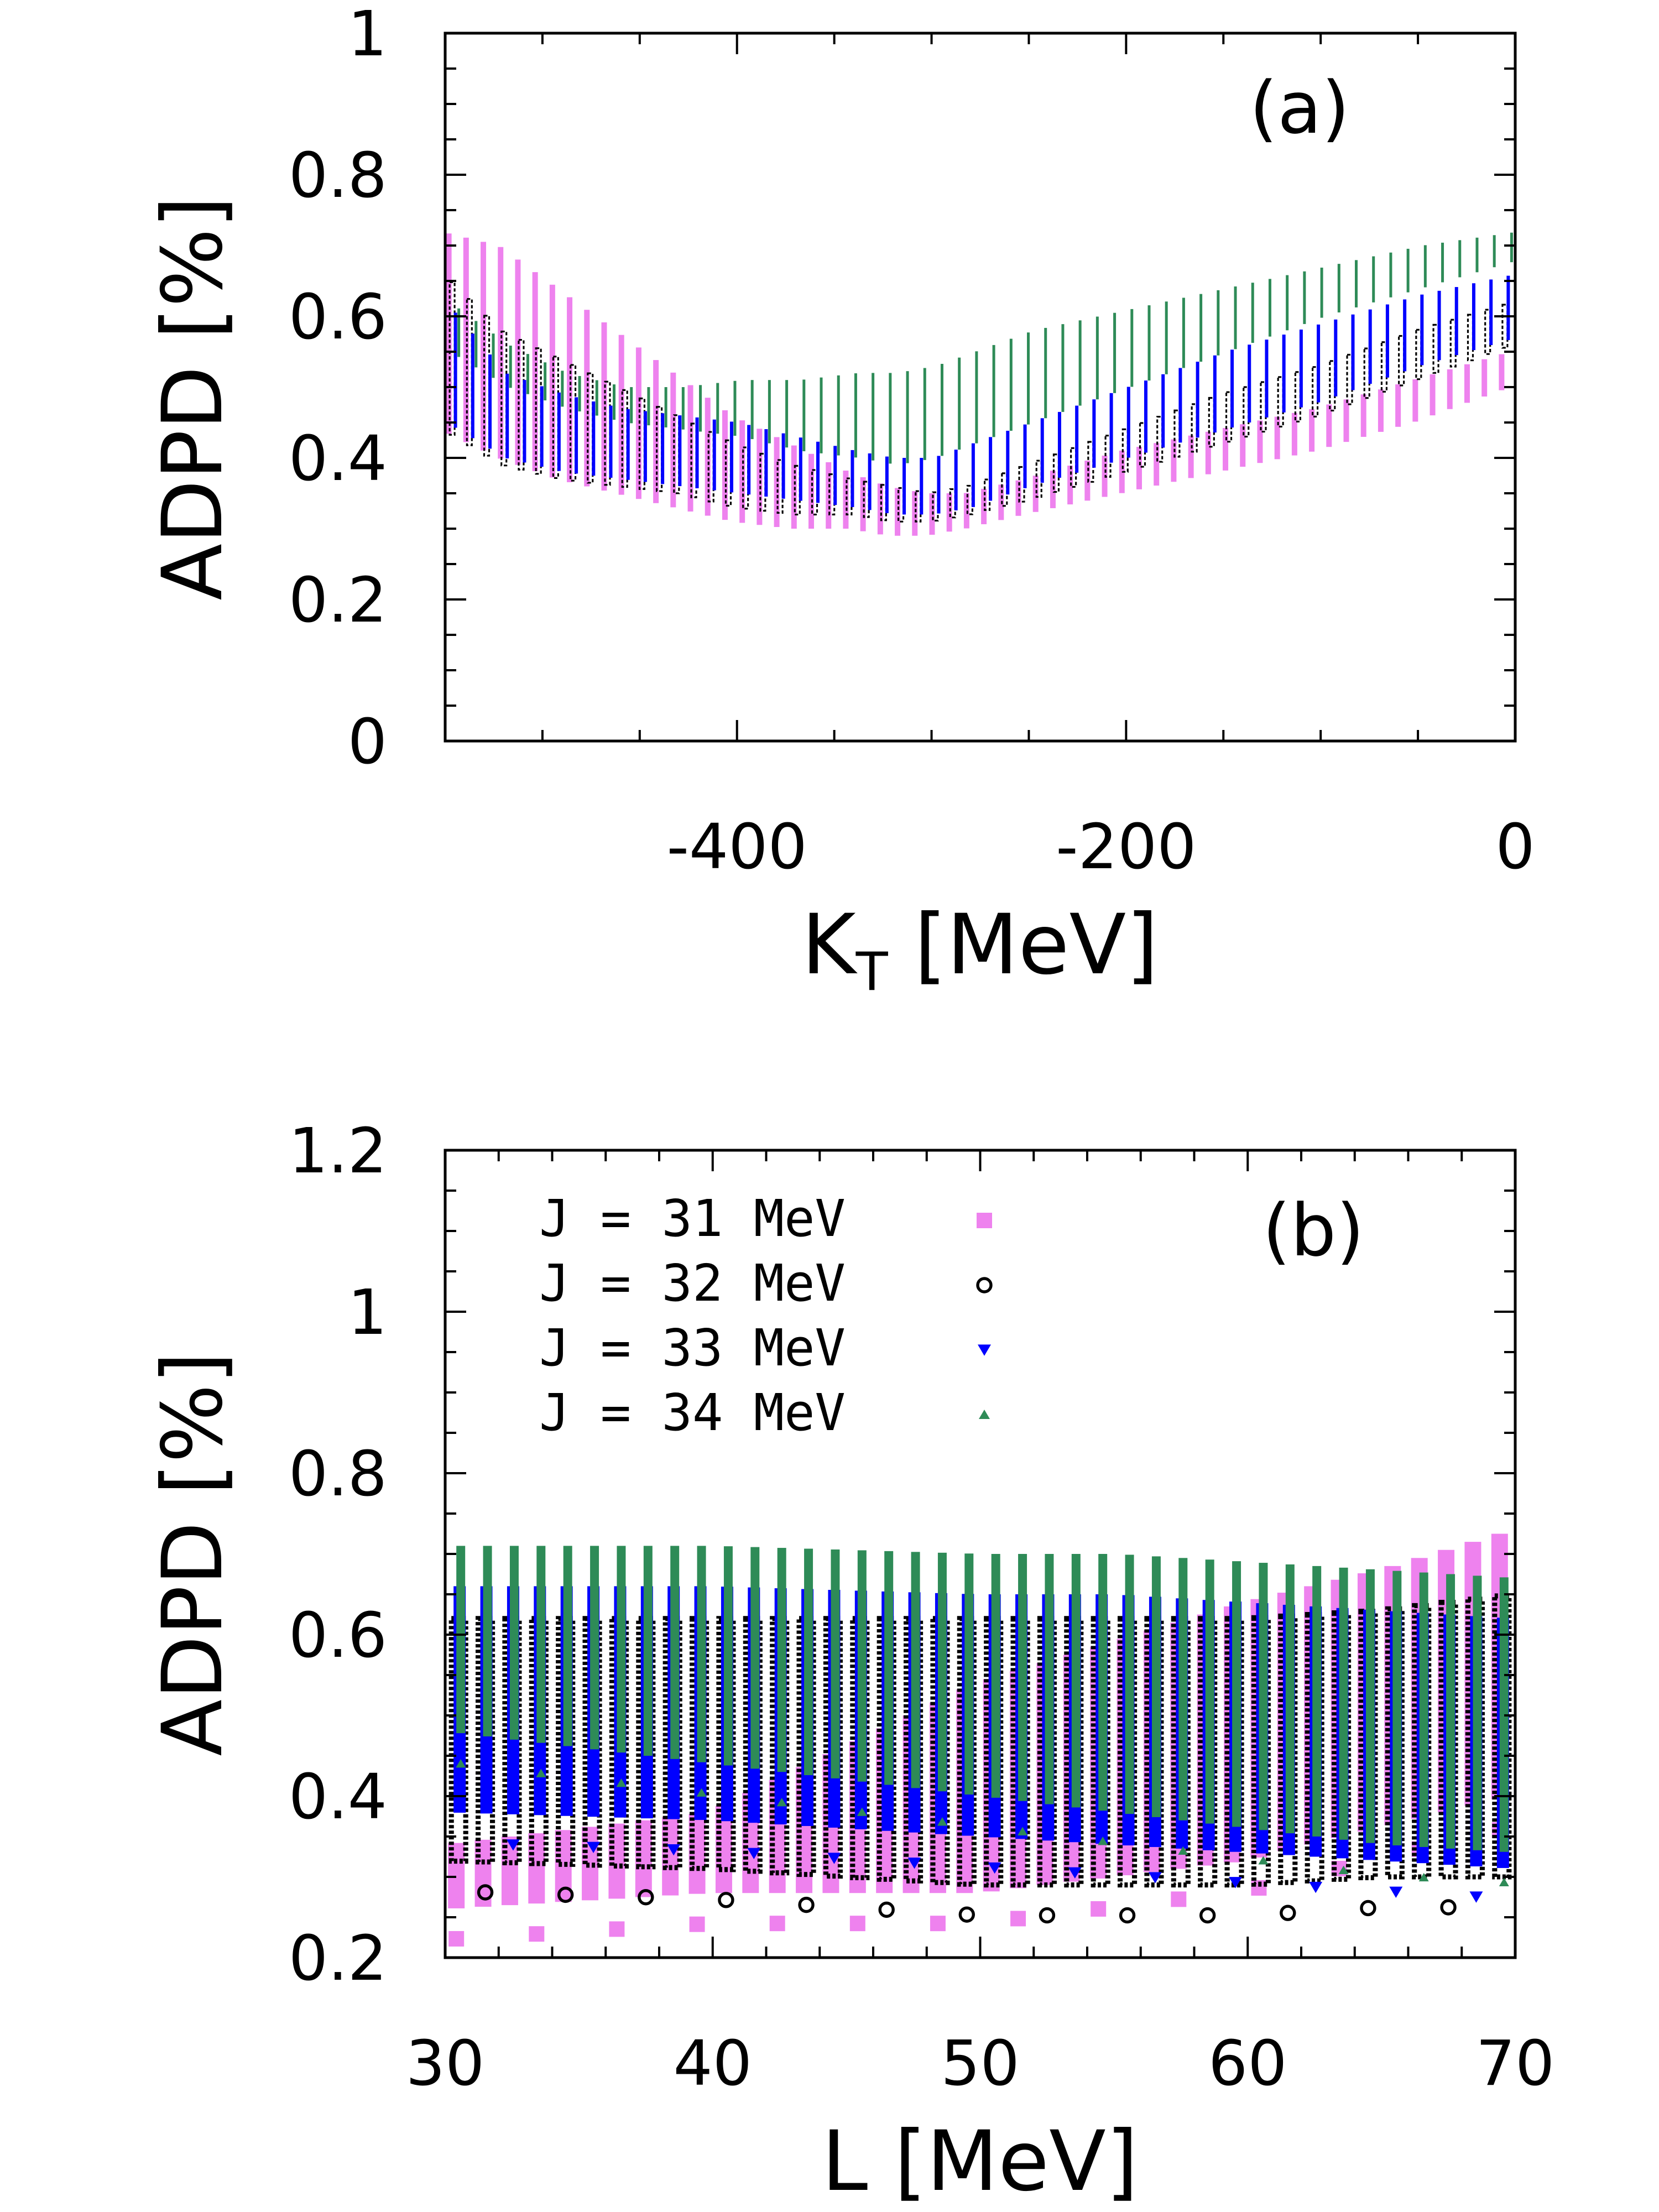 The height and width of the screenshot is (2212, 1659). What do you see at coordinates (1516, 2064) in the screenshot?
I see `panel-b-x-tick-label: 70` at bounding box center [1516, 2064].